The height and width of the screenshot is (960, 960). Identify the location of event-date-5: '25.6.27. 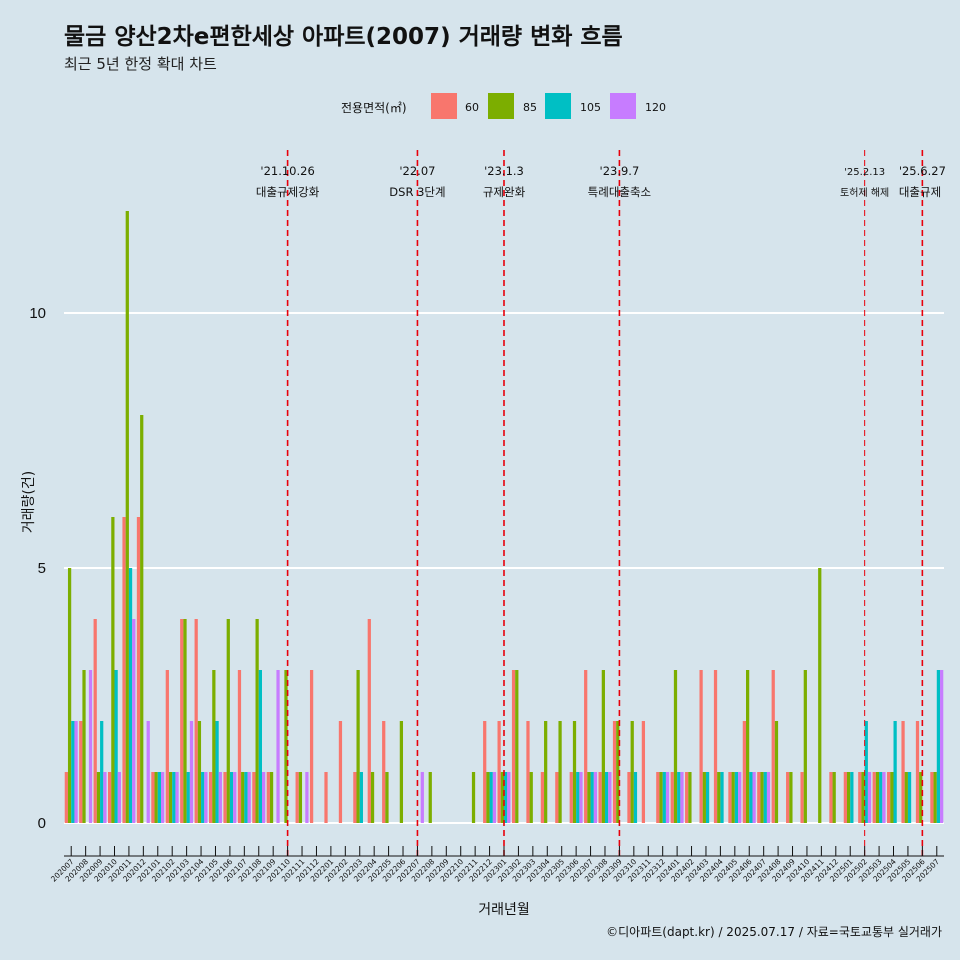
(922, 171).